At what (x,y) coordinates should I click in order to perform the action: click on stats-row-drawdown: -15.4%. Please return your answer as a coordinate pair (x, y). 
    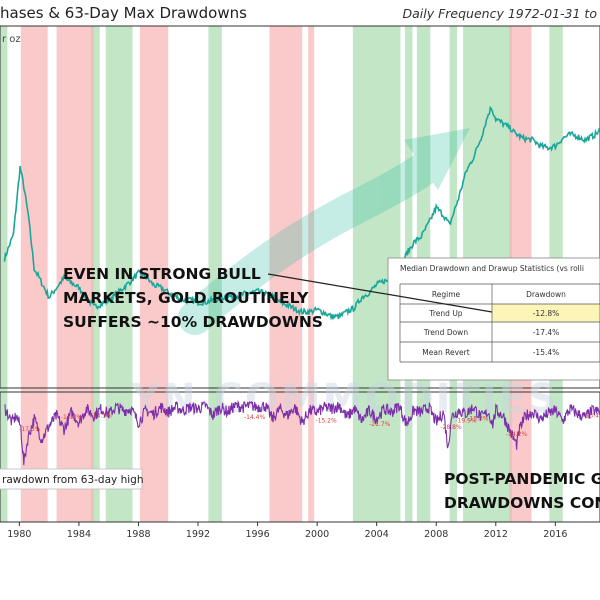
    Looking at the image, I should click on (546, 352).